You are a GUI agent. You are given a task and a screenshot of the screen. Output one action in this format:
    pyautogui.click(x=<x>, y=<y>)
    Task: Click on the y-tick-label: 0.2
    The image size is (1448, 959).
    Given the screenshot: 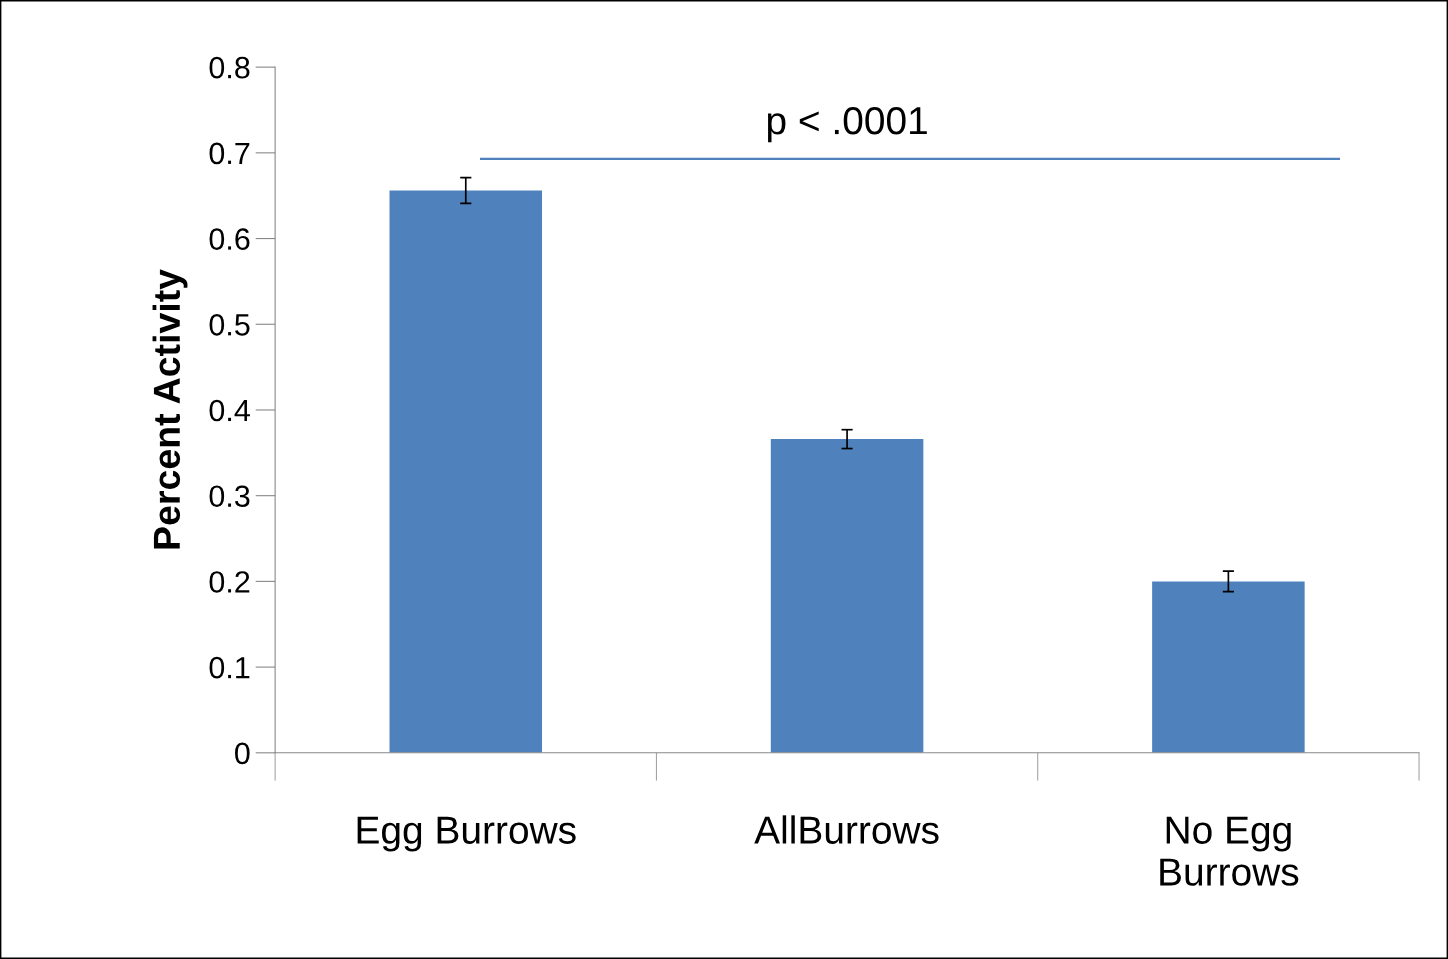 What is the action you would take?
    pyautogui.click(x=229, y=582)
    